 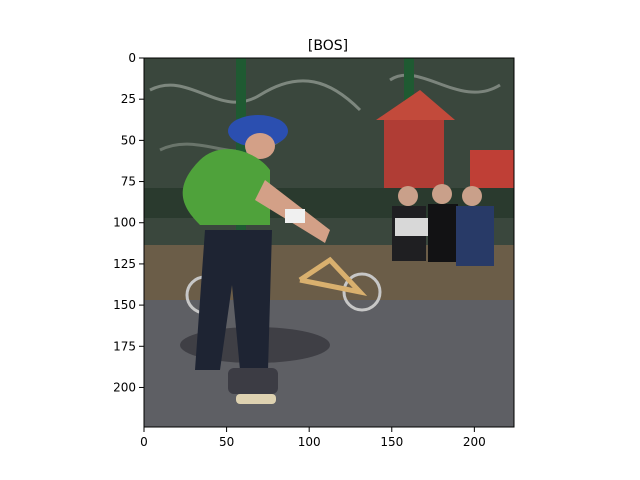 What do you see at coordinates (474, 442) in the screenshot?
I see `x-tick-label: 200` at bounding box center [474, 442].